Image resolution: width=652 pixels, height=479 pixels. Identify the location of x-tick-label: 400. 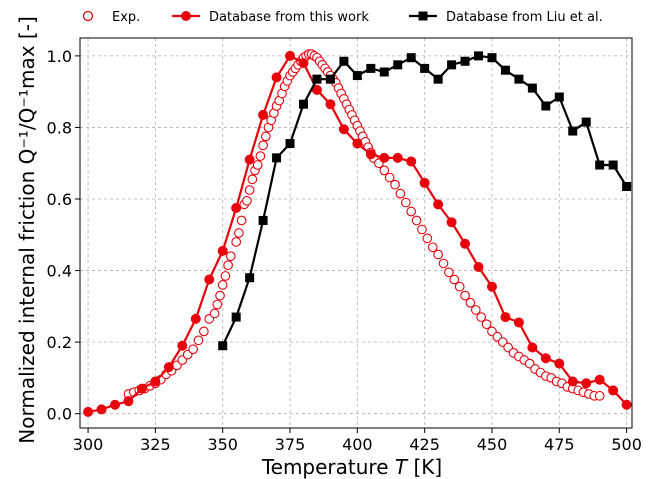
(357, 444).